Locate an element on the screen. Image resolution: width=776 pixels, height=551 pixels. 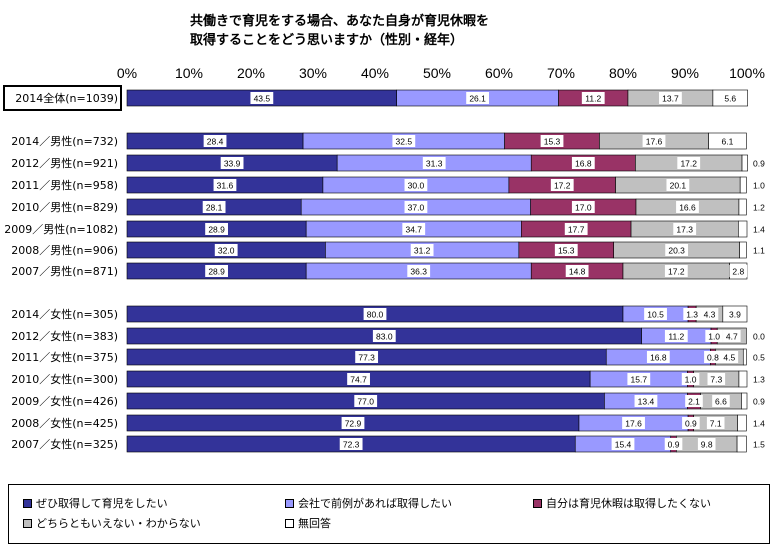
data-label: 32.0 is located at coordinates (226, 251).